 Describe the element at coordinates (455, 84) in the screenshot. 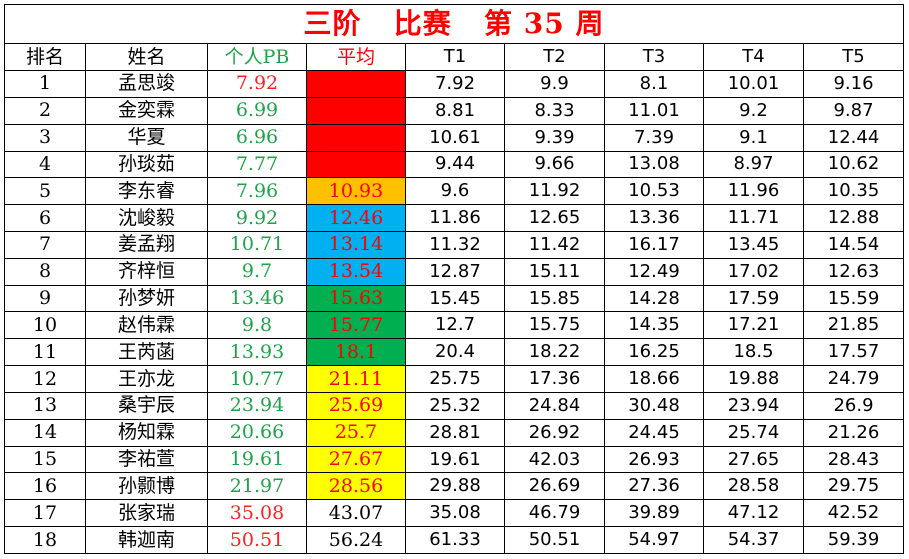

I see `t1-cell: 7.92` at that location.